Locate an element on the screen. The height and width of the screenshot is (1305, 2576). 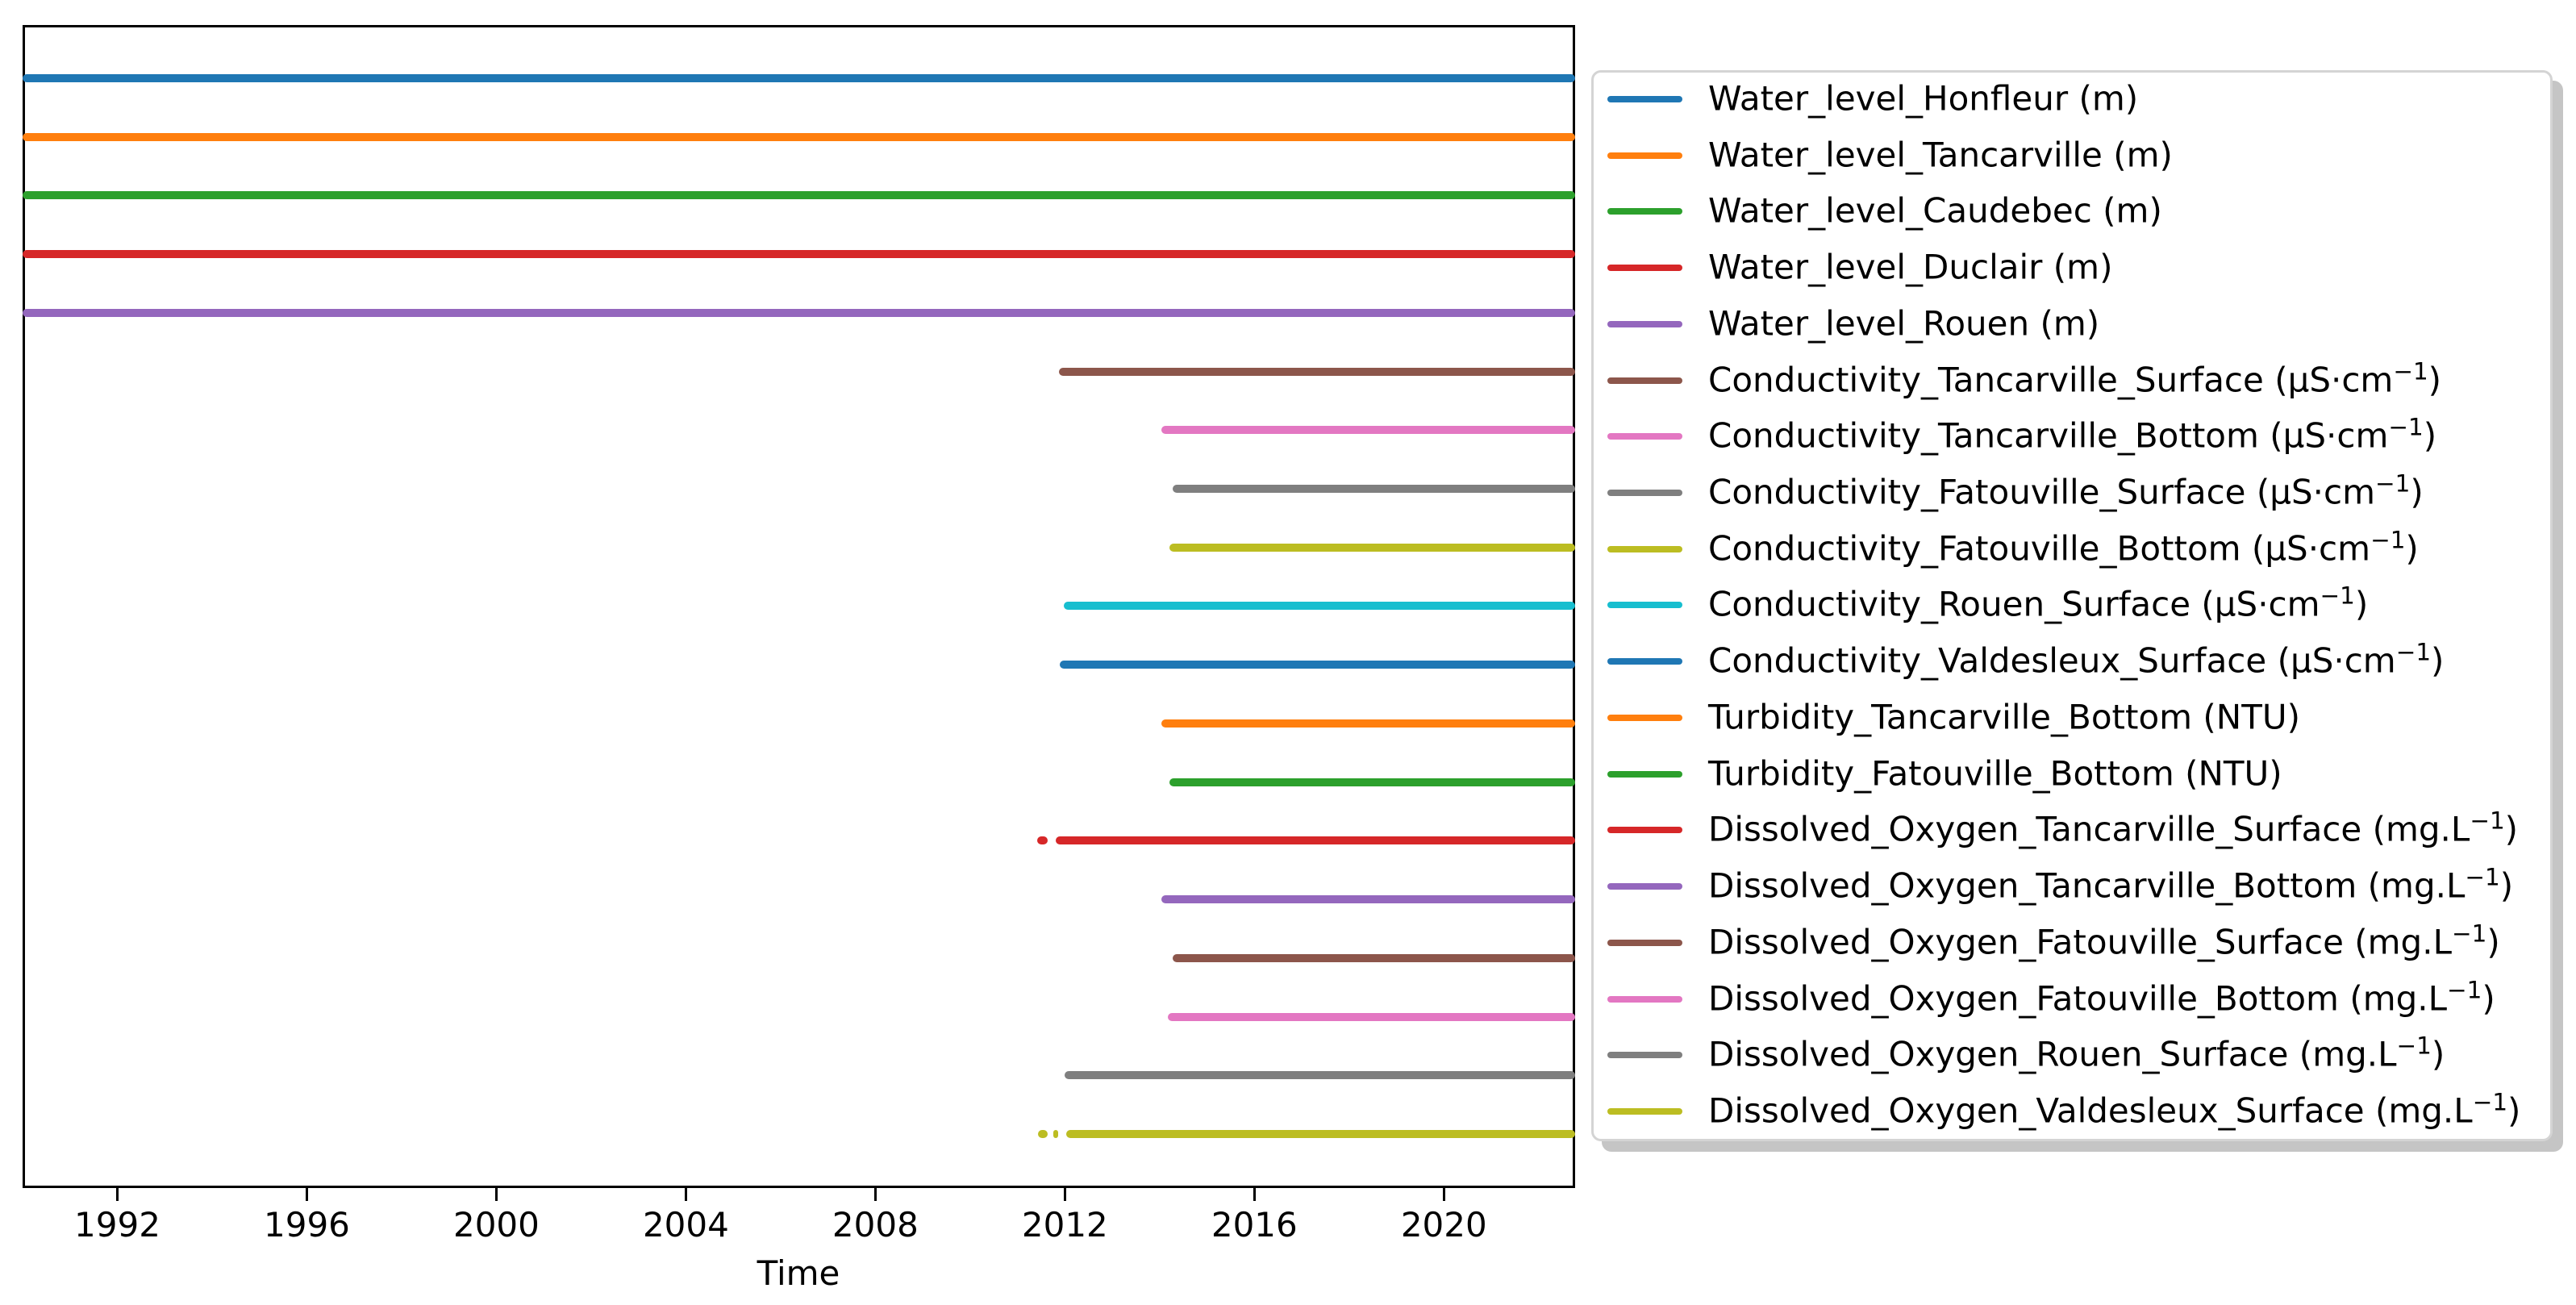
x-axis-title: Time is located at coordinates (798, 1273).